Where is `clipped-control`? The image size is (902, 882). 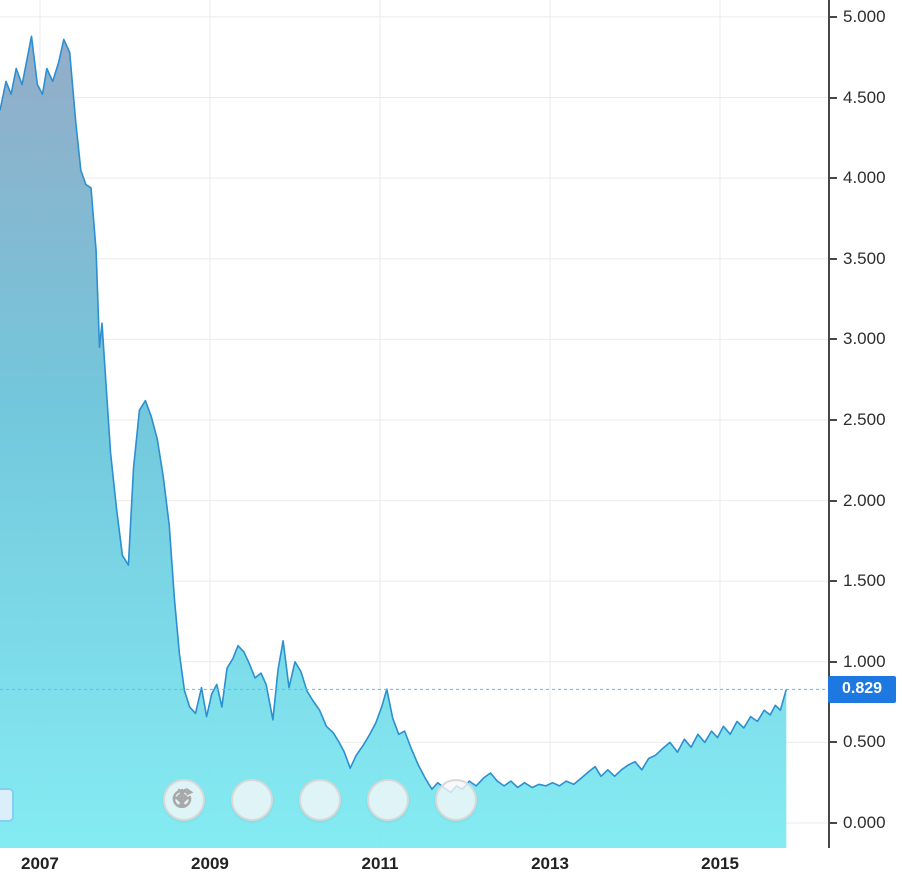 clipped-control is located at coordinates (7, 805).